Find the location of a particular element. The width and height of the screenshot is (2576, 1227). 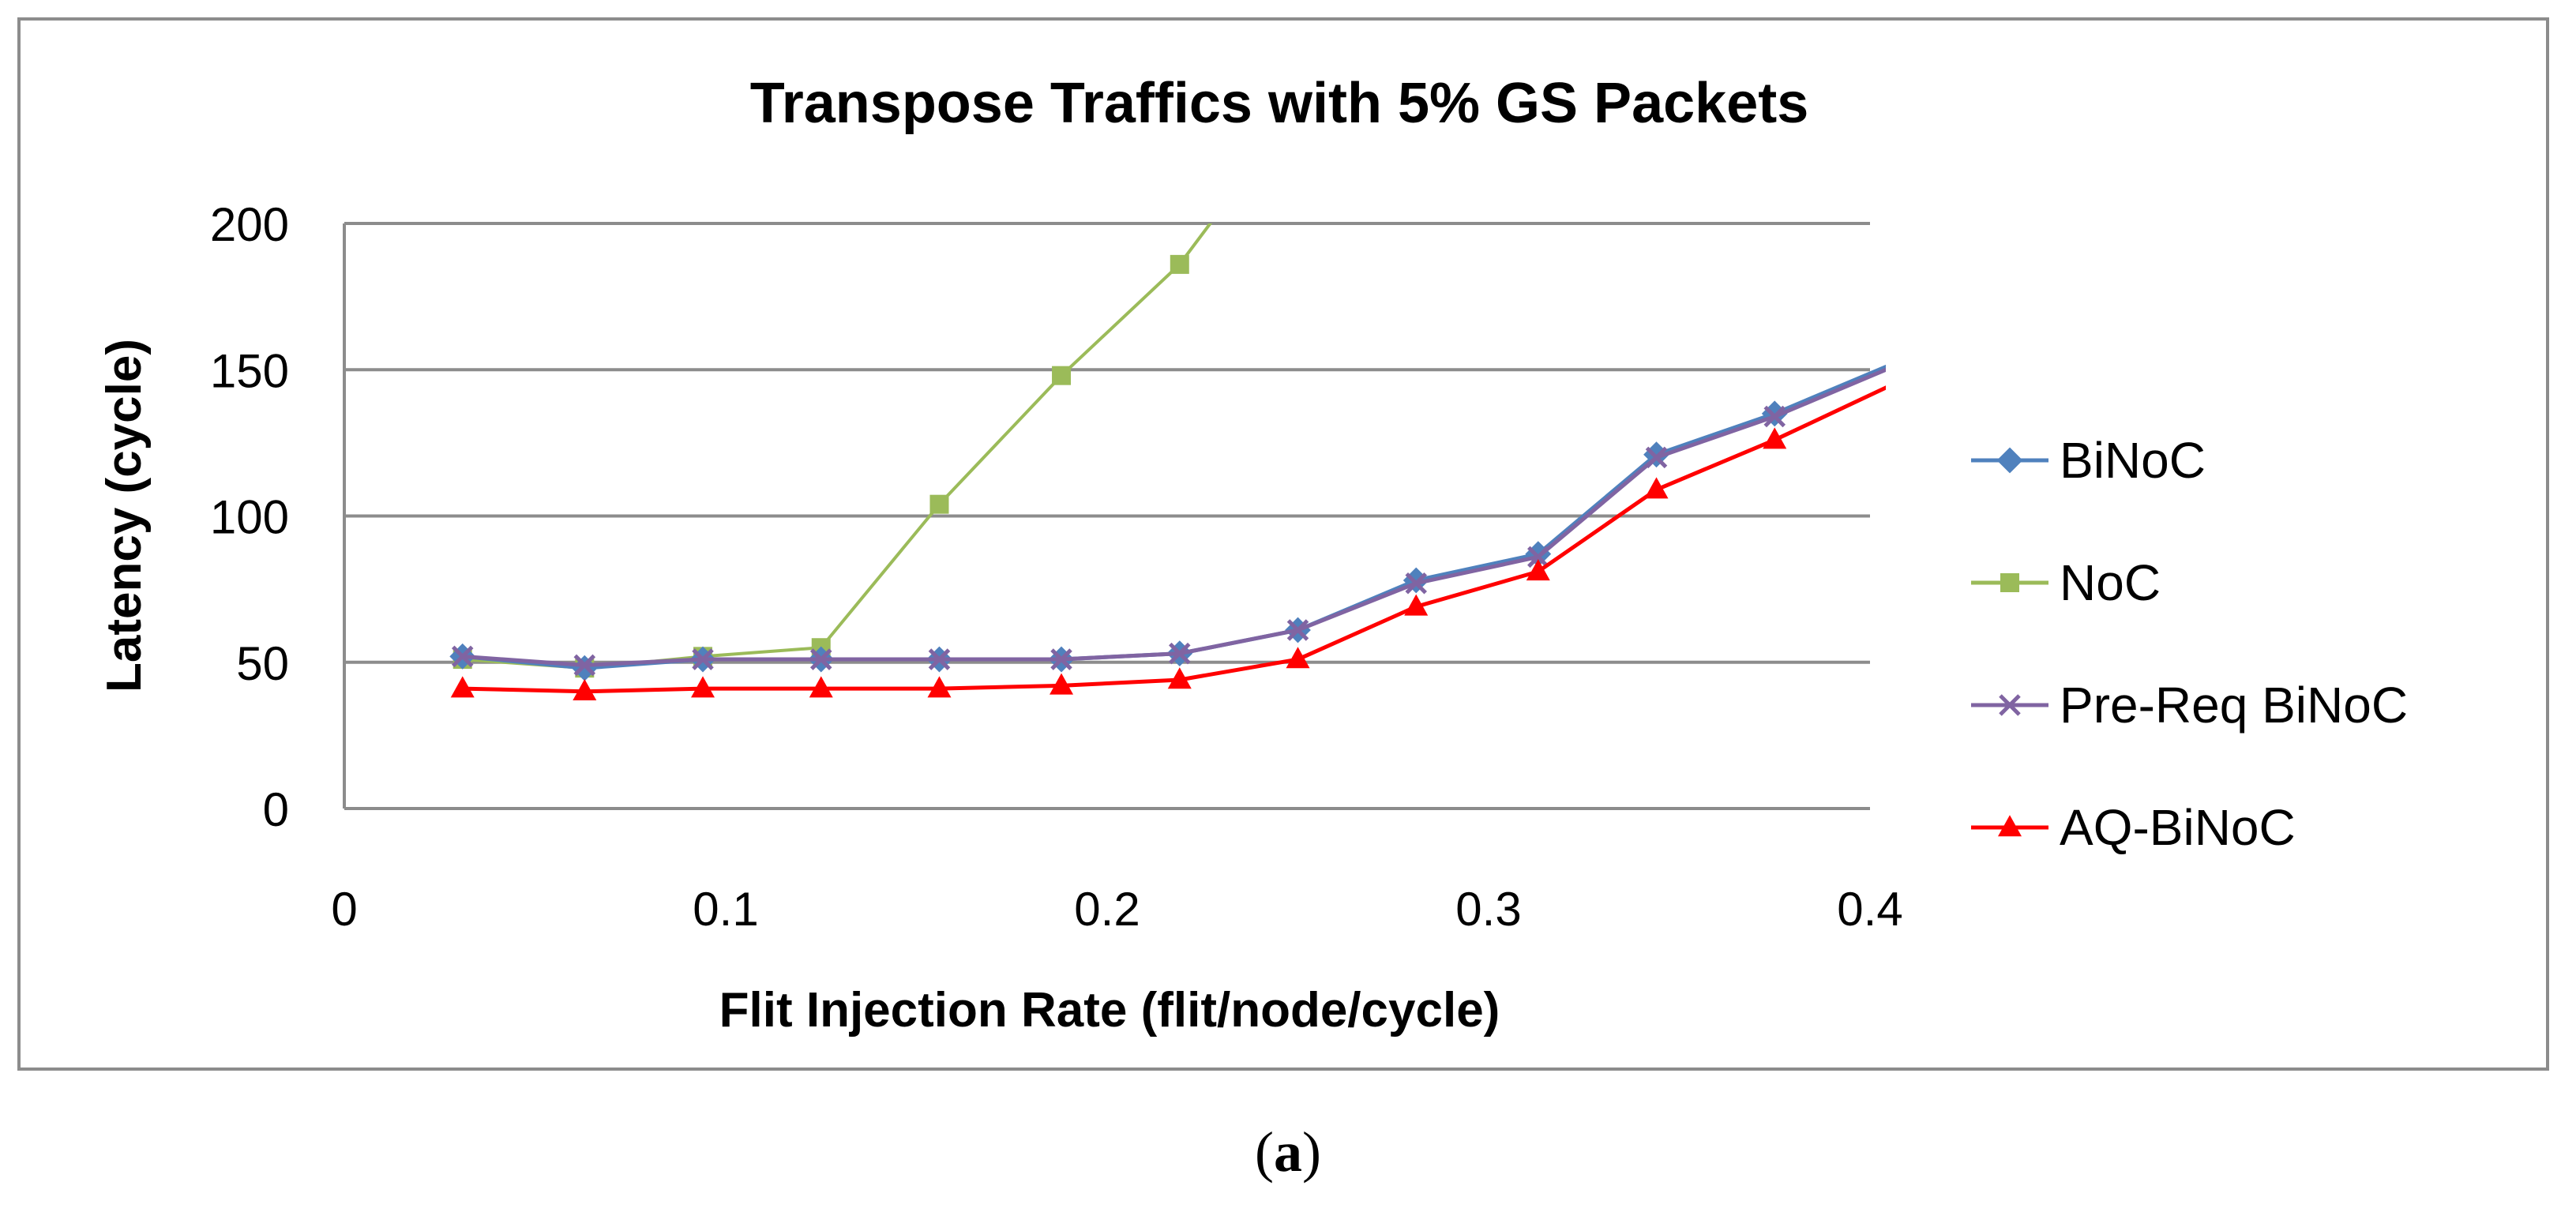

y-tick-label: 100 is located at coordinates (249, 517).